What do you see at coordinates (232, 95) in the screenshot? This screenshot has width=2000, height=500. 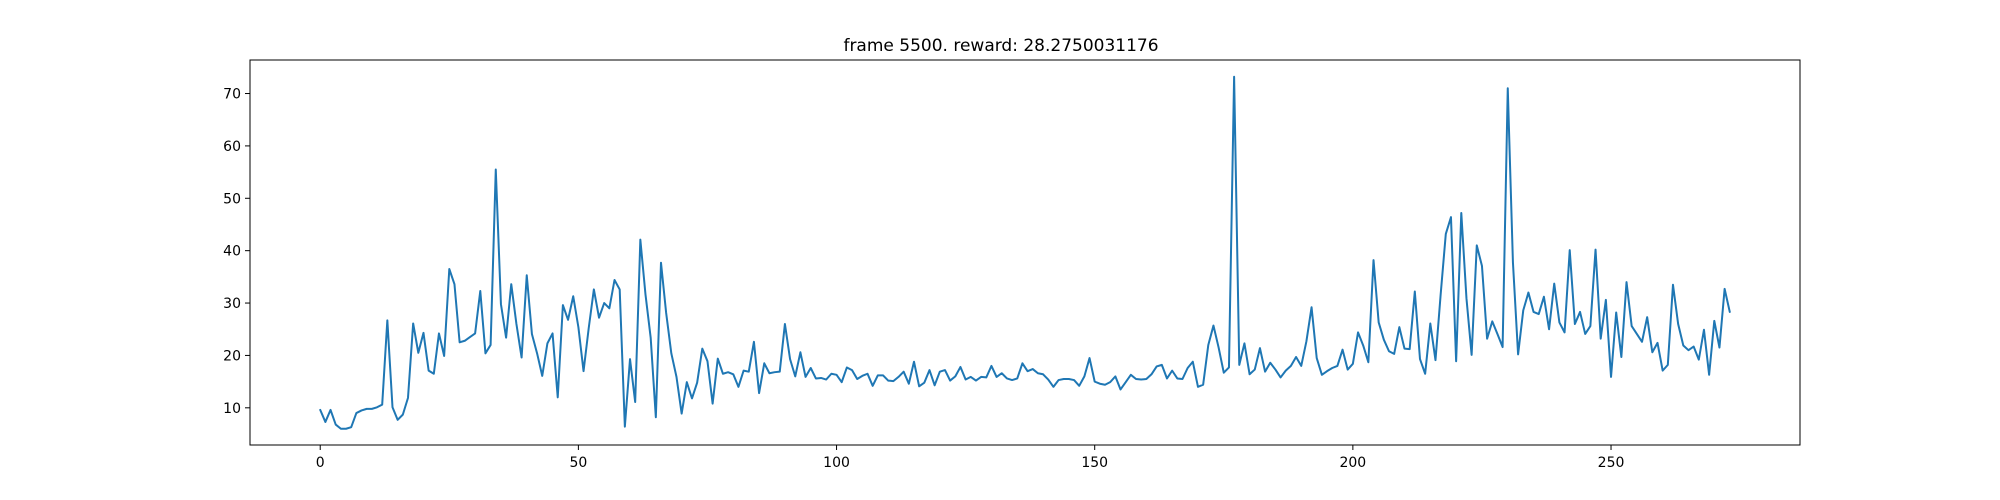 I see `y-tick-label: 70` at bounding box center [232, 95].